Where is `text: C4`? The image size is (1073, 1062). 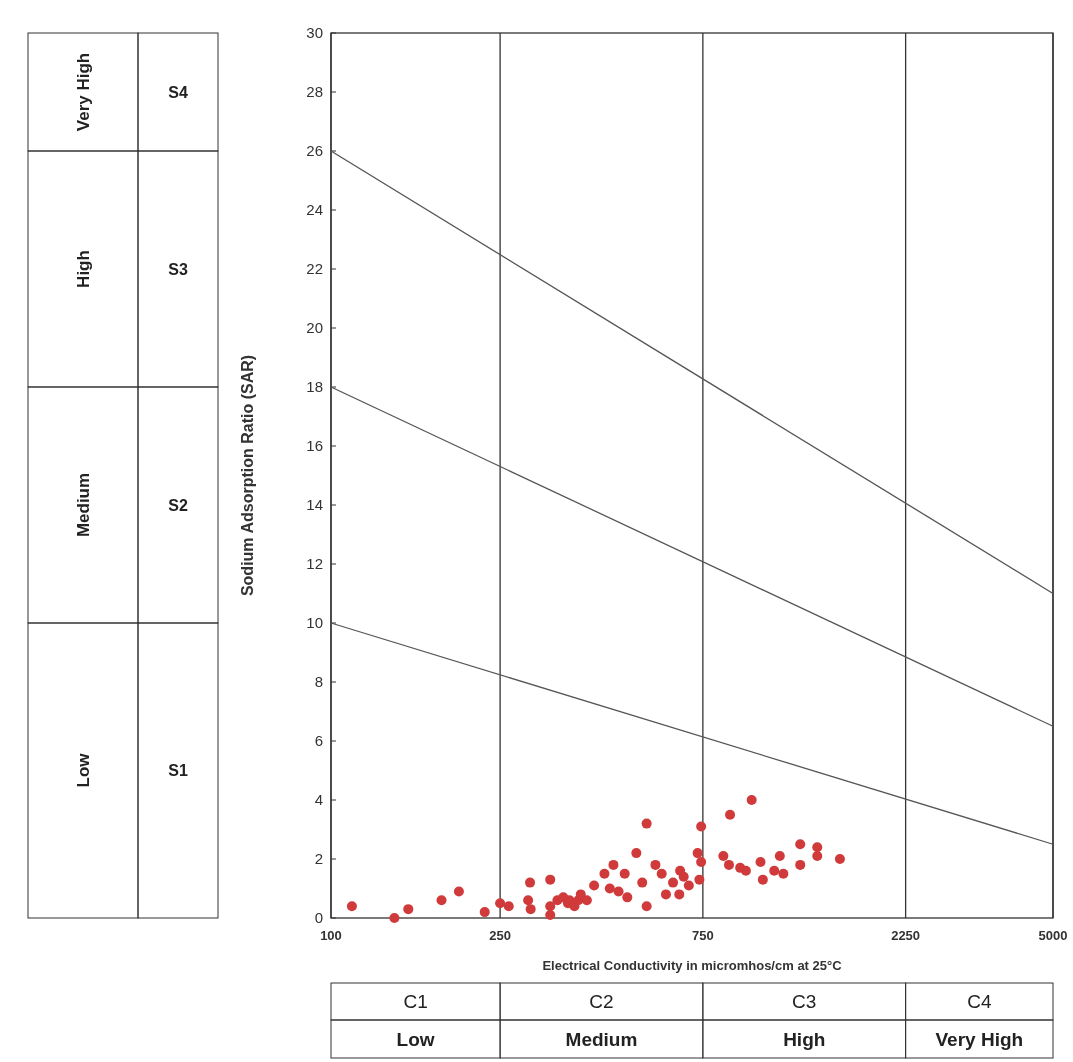
text: C4 is located at coordinates (979, 1002).